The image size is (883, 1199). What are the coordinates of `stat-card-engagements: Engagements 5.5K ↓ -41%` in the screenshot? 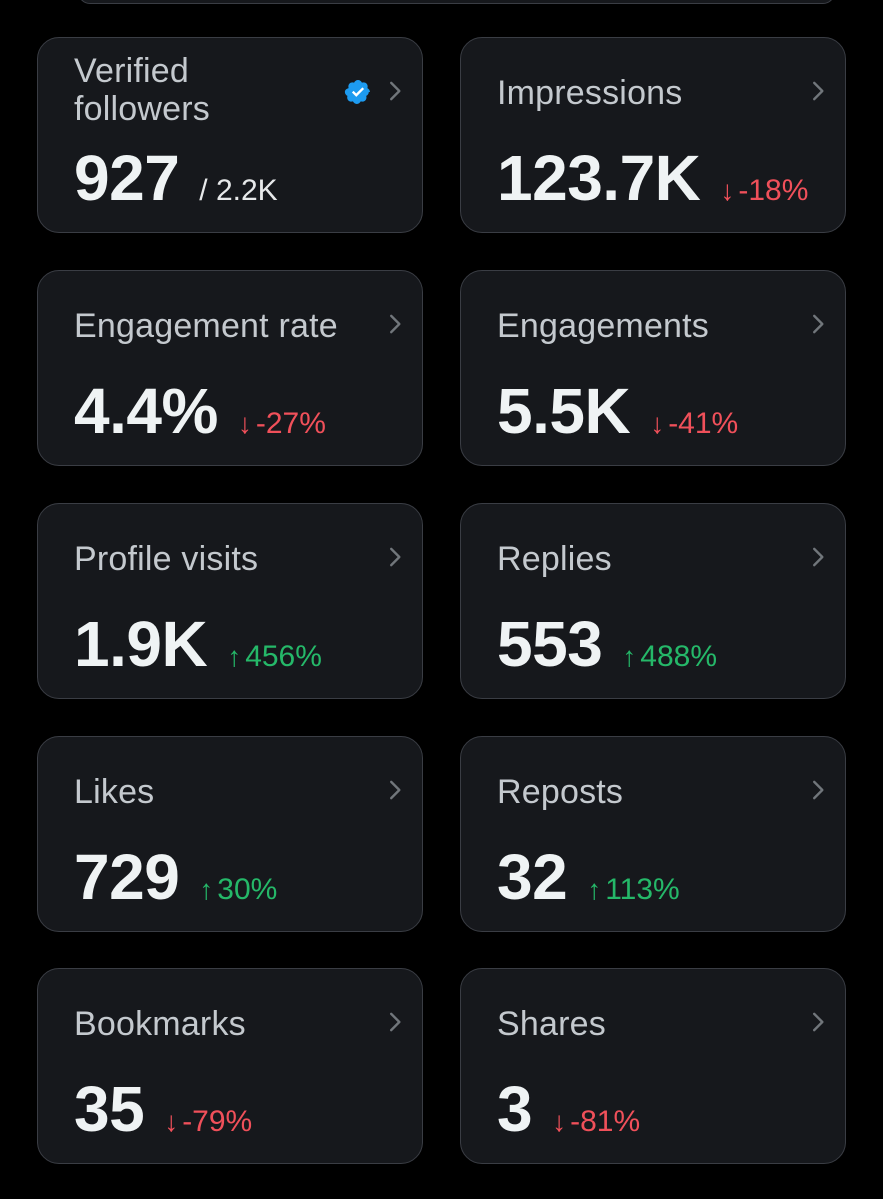 It's located at (653, 368).